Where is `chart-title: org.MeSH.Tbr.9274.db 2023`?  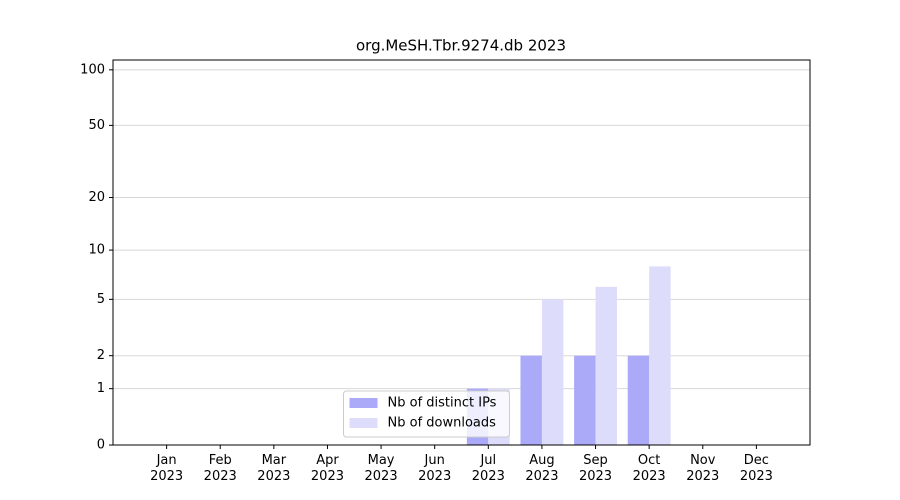 chart-title: org.MeSH.Tbr.9274.db 2023 is located at coordinates (461, 46).